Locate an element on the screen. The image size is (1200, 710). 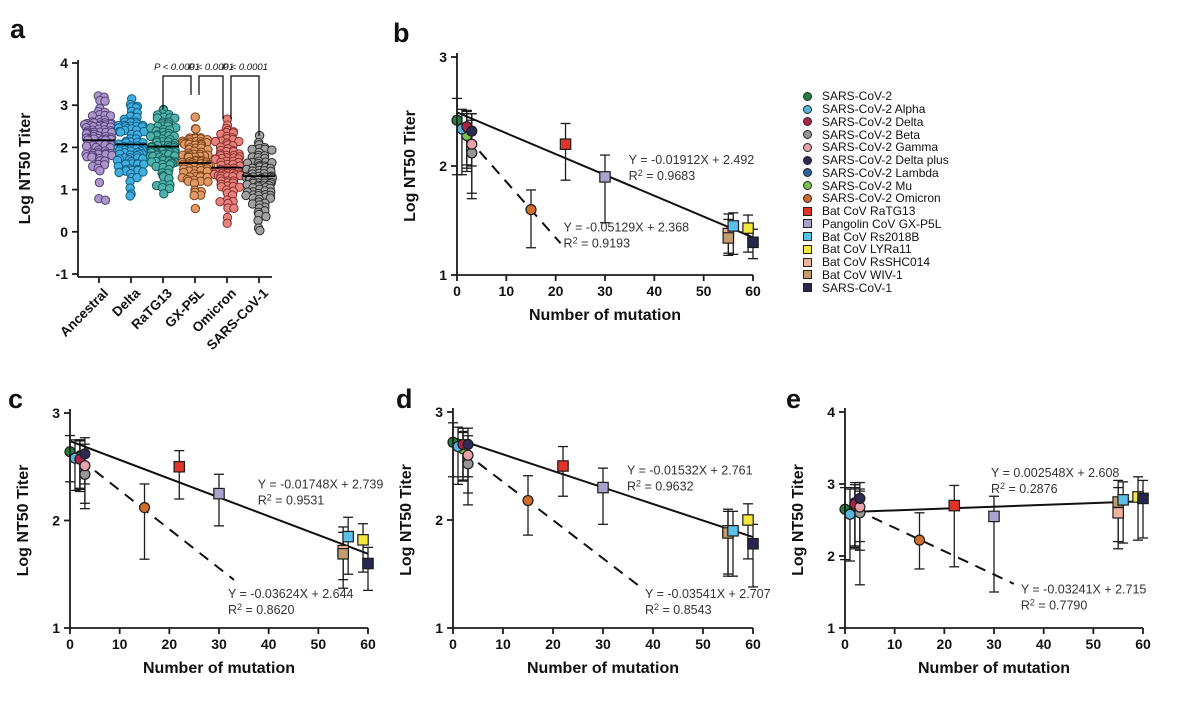
legend-item-label: Bat CoV Rs2018B is located at coordinates (871, 236).